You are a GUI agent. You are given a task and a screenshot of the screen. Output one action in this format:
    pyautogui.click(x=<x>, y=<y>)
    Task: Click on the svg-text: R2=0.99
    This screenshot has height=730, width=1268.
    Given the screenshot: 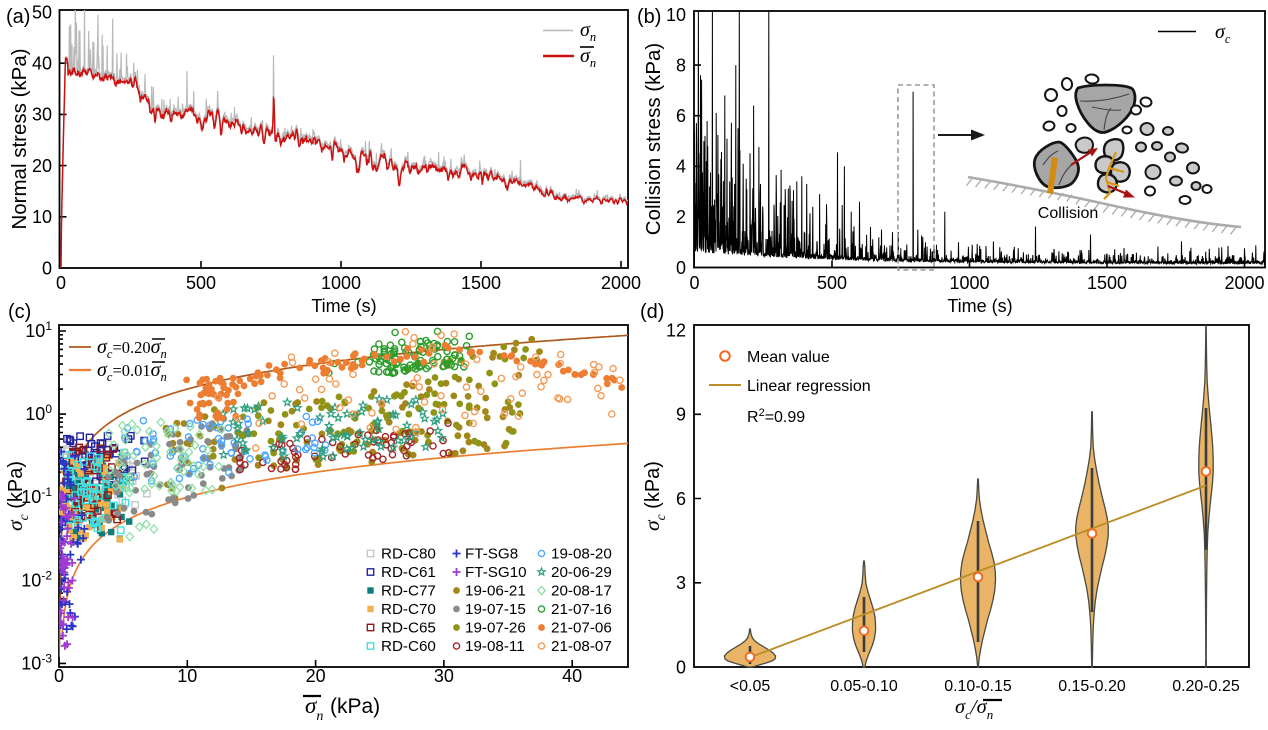 What is the action you would take?
    pyautogui.click(x=776, y=416)
    